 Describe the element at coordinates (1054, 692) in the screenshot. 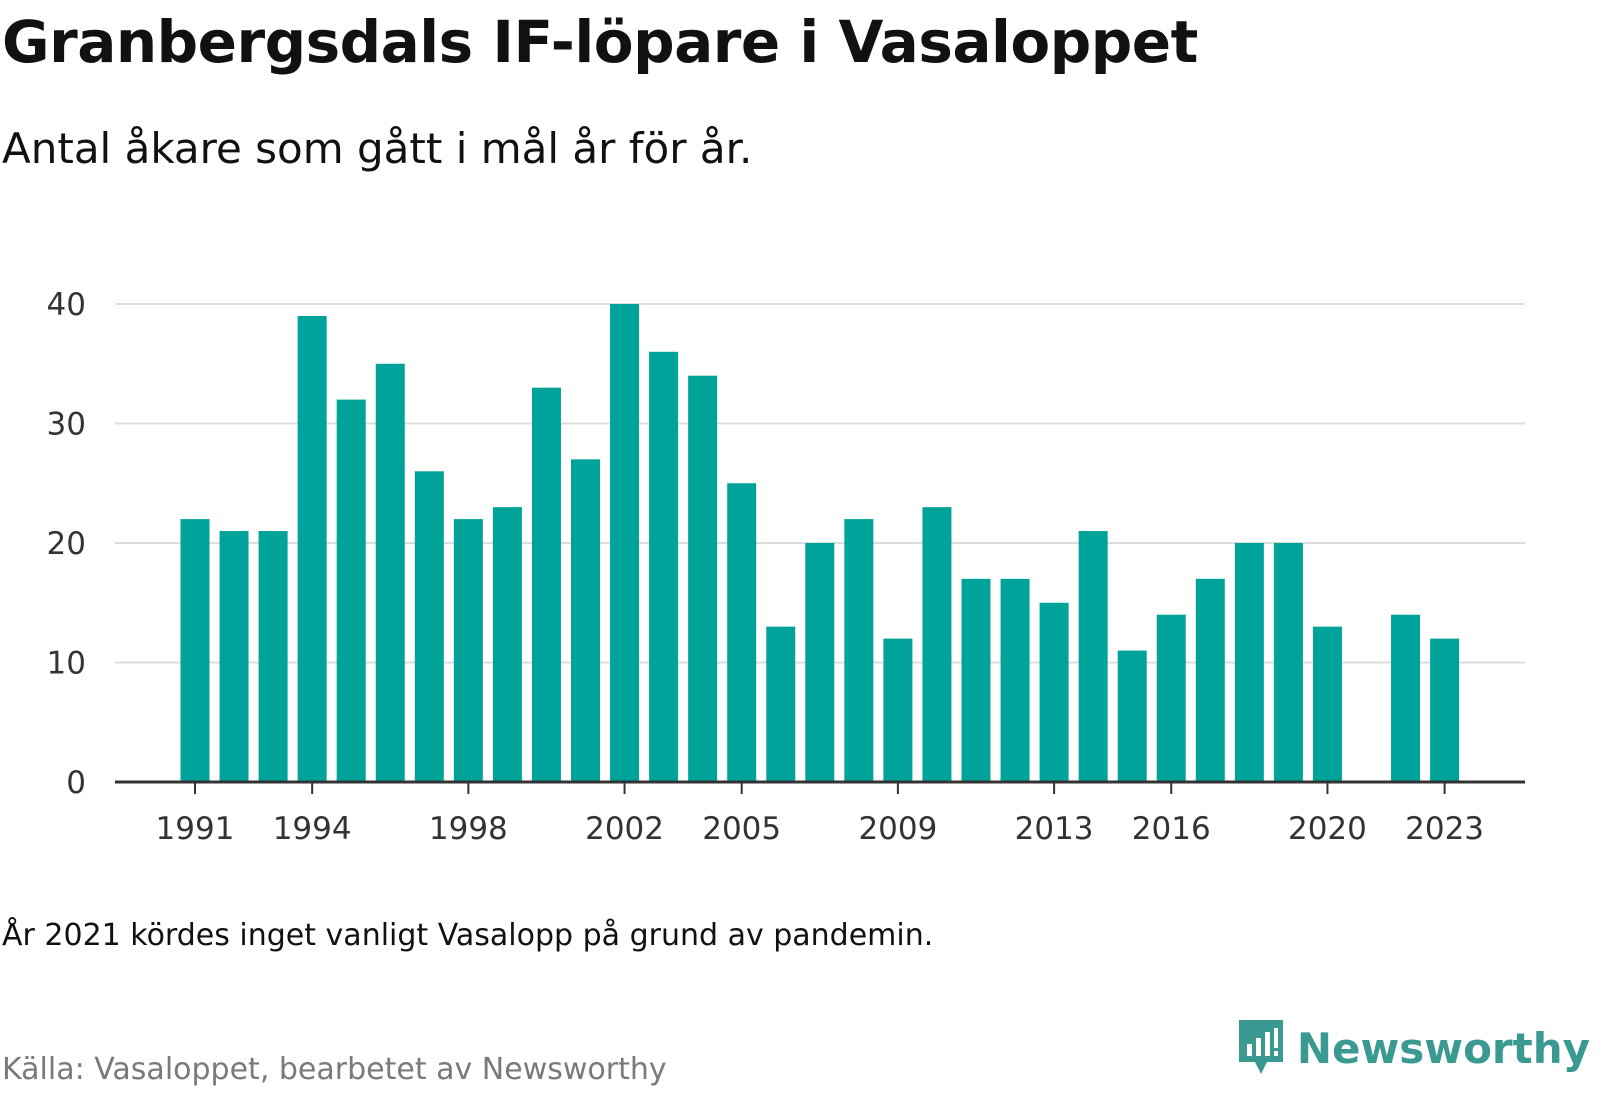

I see `bar-2013` at that location.